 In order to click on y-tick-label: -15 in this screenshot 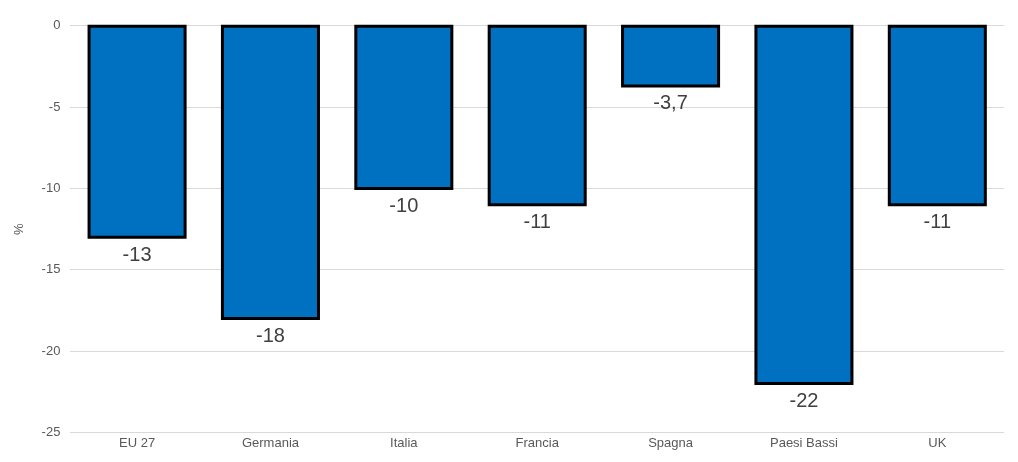, I will do `click(51, 269)`.